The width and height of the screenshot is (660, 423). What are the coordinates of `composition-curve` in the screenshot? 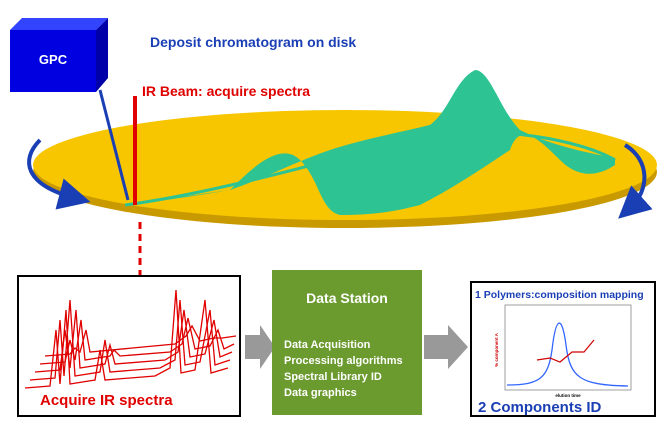 It's located at (565, 351).